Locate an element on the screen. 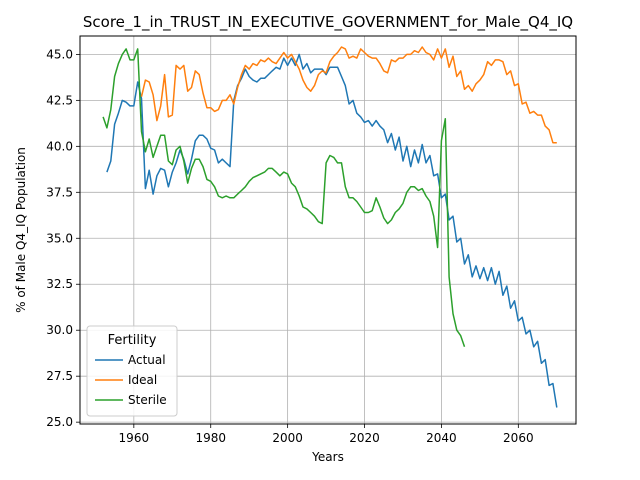 This screenshot has width=640, height=480. legend-title: Fertility is located at coordinates (132, 340).